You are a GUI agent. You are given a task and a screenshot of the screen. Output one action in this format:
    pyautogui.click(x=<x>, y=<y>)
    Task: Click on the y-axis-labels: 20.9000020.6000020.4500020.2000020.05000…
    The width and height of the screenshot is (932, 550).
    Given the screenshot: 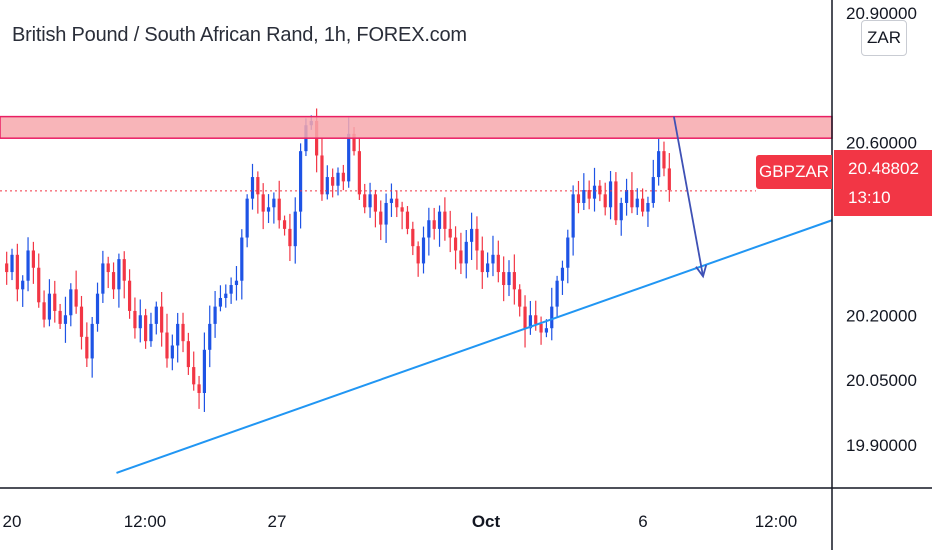 What is the action you would take?
    pyautogui.click(x=881, y=229)
    